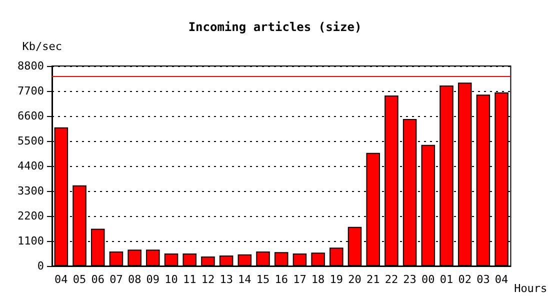 Image resolution: width=550 pixels, height=300 pixels. I want to click on chart-title: Incoming articles (size), so click(275, 27).